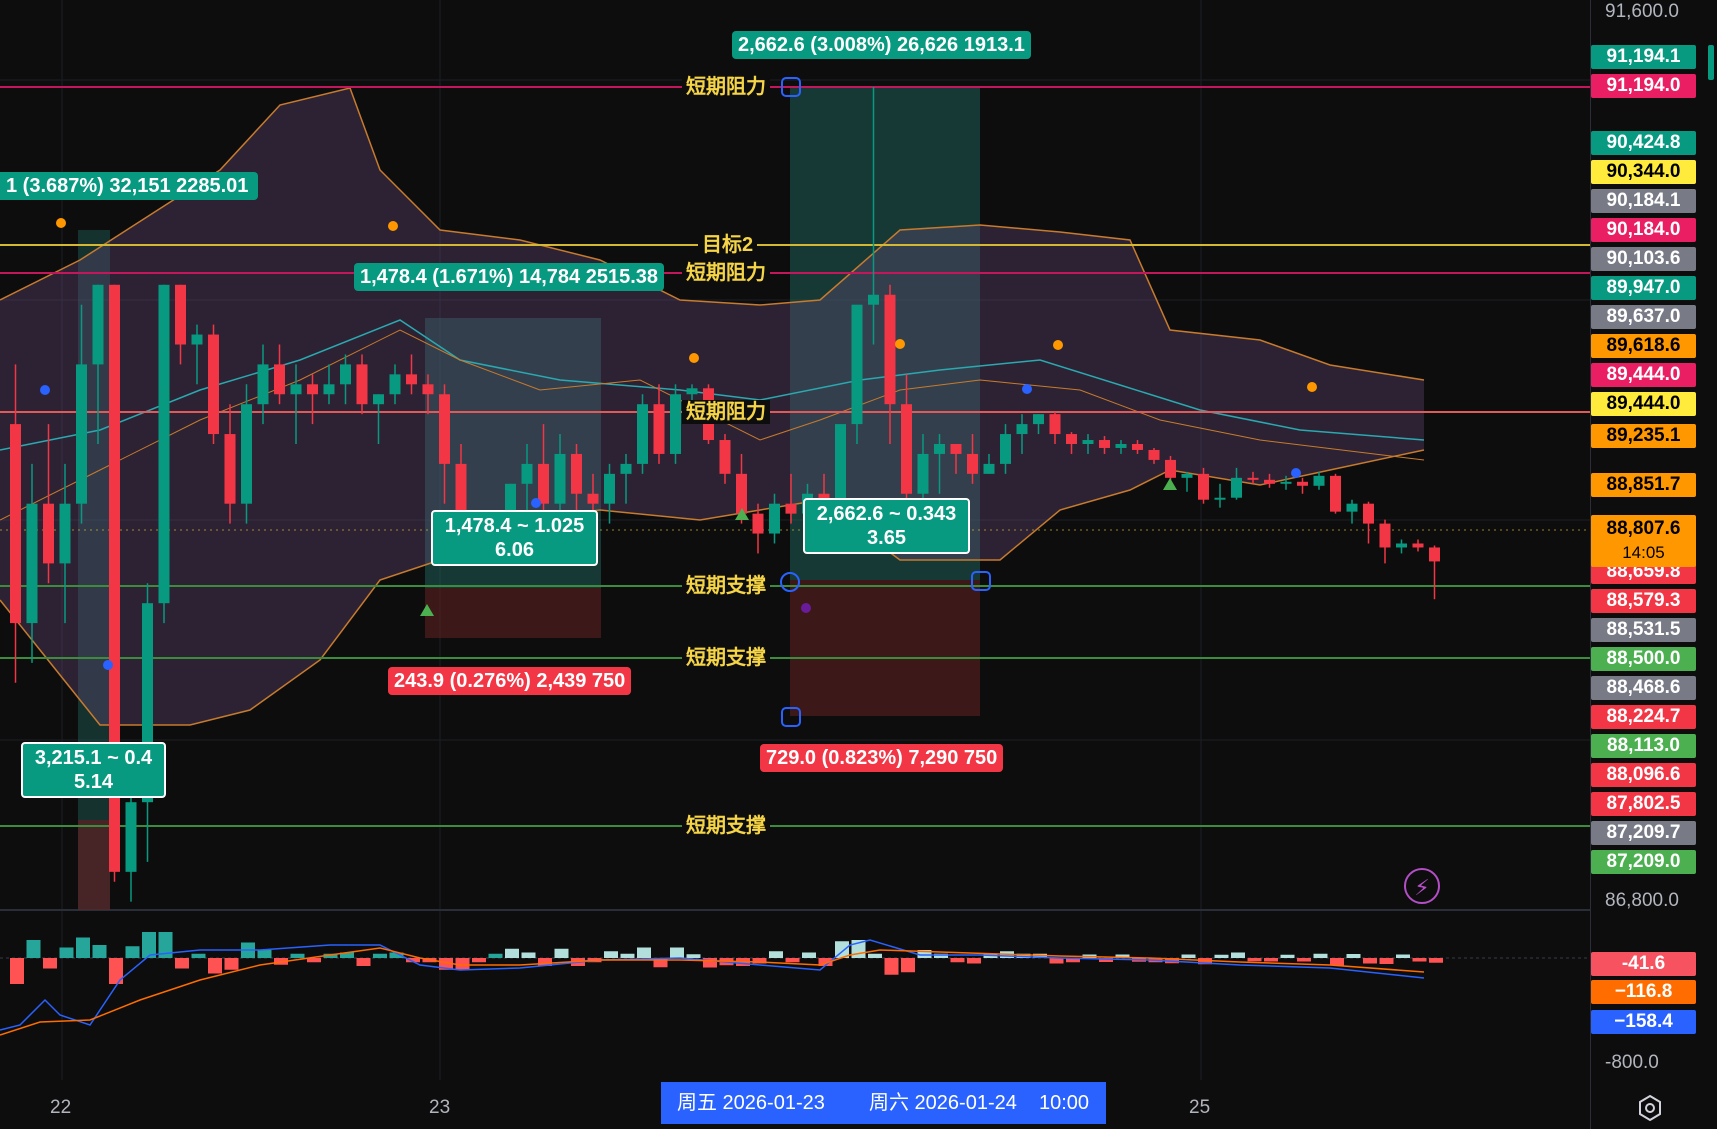  I want to click on measure-label-left: 1 (3.687%) 32,151 2285.01, so click(129, 186).